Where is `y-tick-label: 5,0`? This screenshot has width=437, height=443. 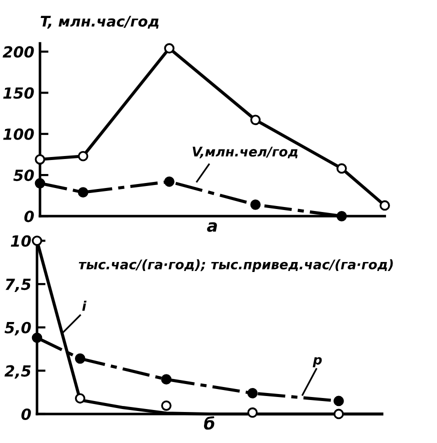 y-tick-label: 5,0 is located at coordinates (17, 329).